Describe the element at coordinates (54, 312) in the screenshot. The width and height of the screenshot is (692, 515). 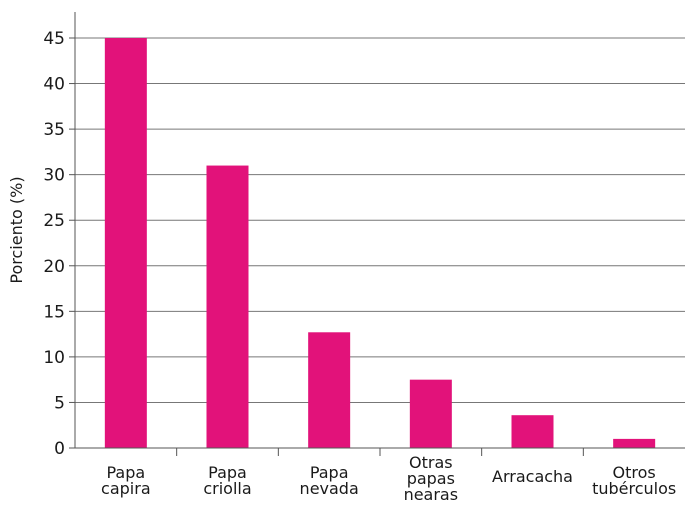
I see `y-tick-label: 15` at that location.